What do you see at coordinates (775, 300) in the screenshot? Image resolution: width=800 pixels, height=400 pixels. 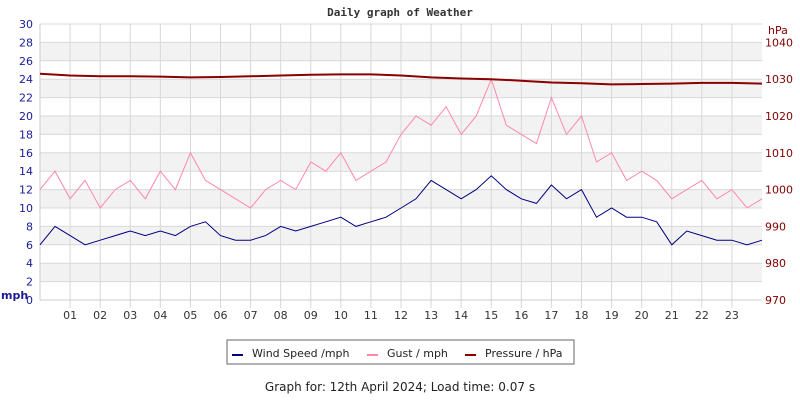 I see `y-right-tick-label: 970` at bounding box center [775, 300].